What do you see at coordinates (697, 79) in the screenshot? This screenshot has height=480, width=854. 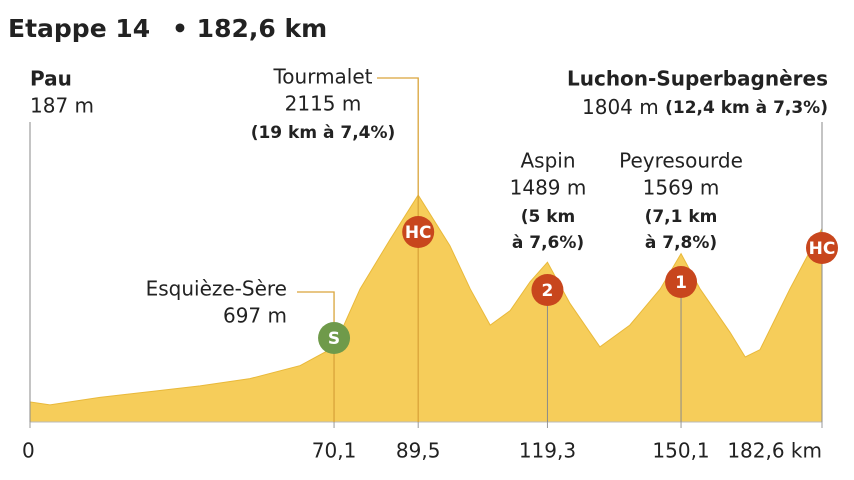 I see `place-name: Luchon-Superbagnères` at bounding box center [697, 79].